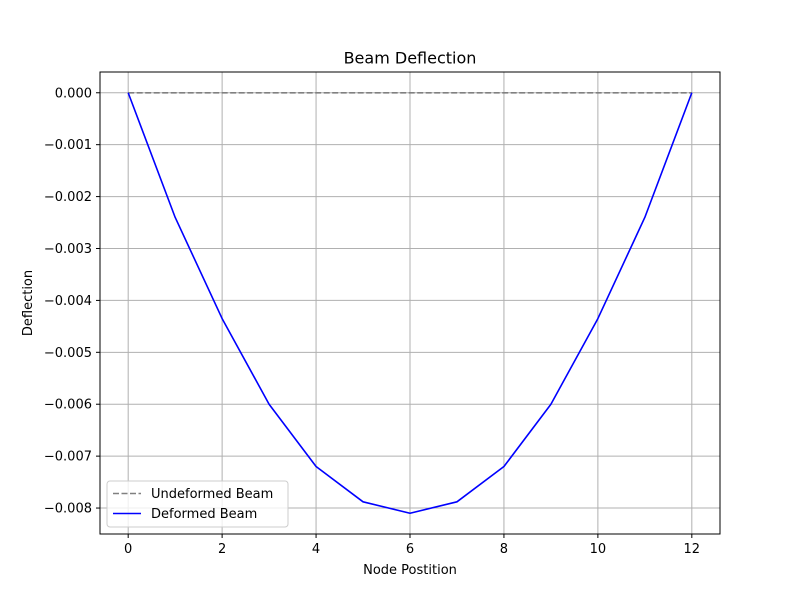 The height and width of the screenshot is (600, 800). I want to click on legend-label-1: Undeformed Beam, so click(212, 494).